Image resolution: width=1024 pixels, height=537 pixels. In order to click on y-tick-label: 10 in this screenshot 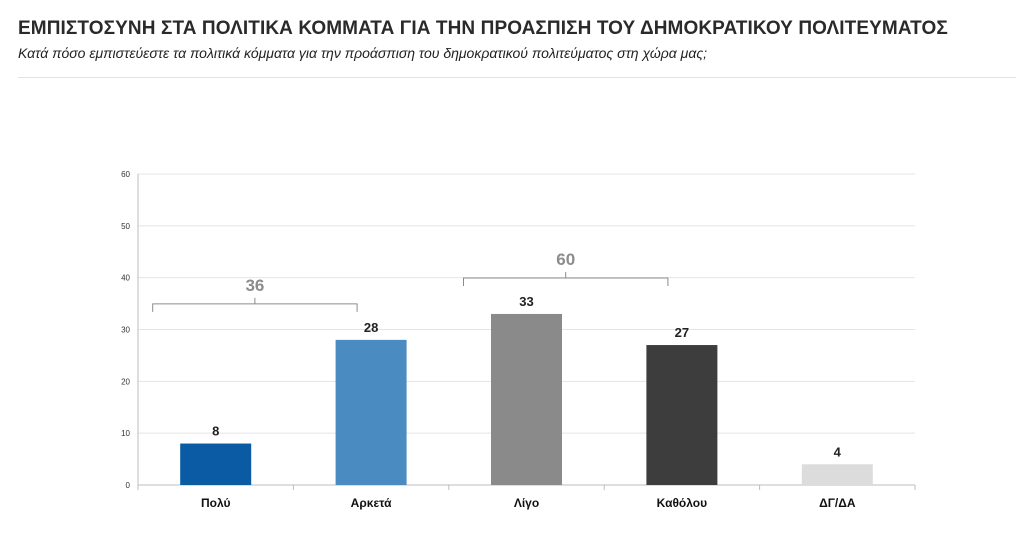, I will do `click(125, 433)`.